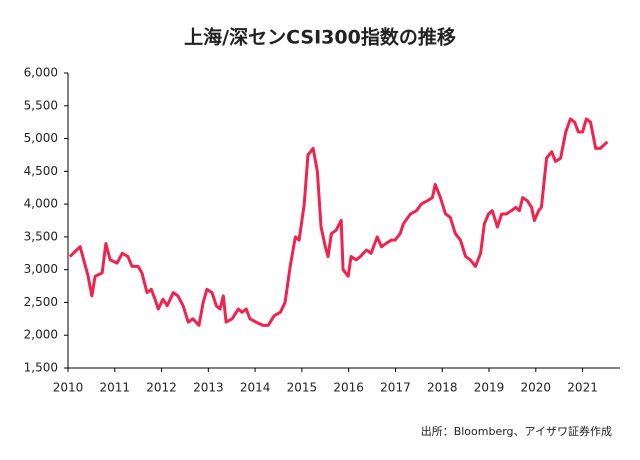 The image size is (640, 460). I want to click on y-tick-label: 3,000, so click(41, 269).